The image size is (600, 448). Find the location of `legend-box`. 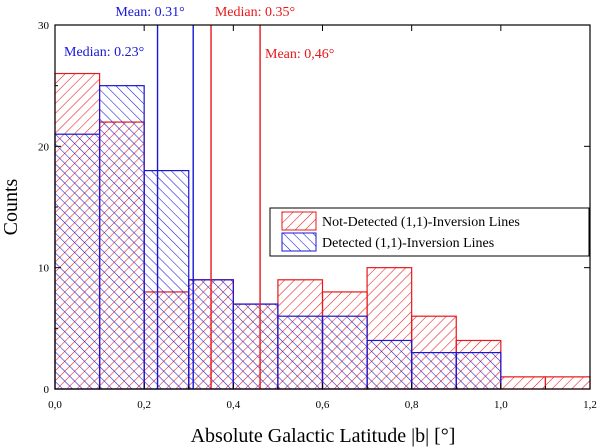

legend-box is located at coordinates (429, 232).